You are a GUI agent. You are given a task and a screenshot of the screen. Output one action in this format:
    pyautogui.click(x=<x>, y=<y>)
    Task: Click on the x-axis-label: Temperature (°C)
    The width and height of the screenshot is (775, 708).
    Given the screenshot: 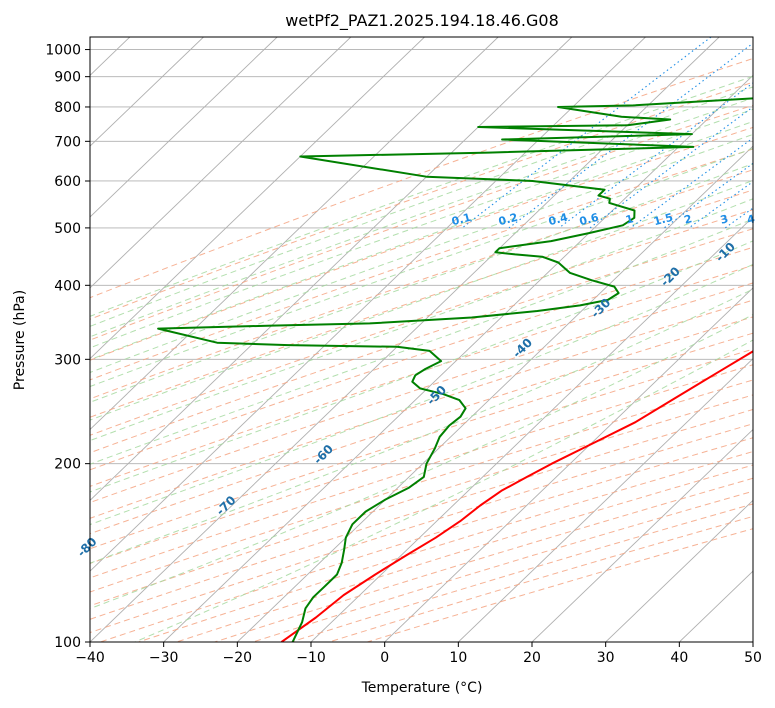 What is the action you would take?
    pyautogui.click(x=422, y=688)
    